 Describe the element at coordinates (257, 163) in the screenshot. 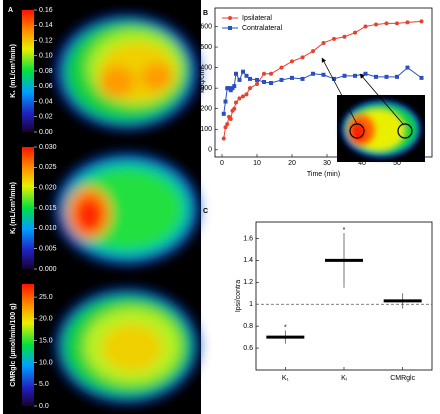

I see `x-tick-label: 10` at that location.